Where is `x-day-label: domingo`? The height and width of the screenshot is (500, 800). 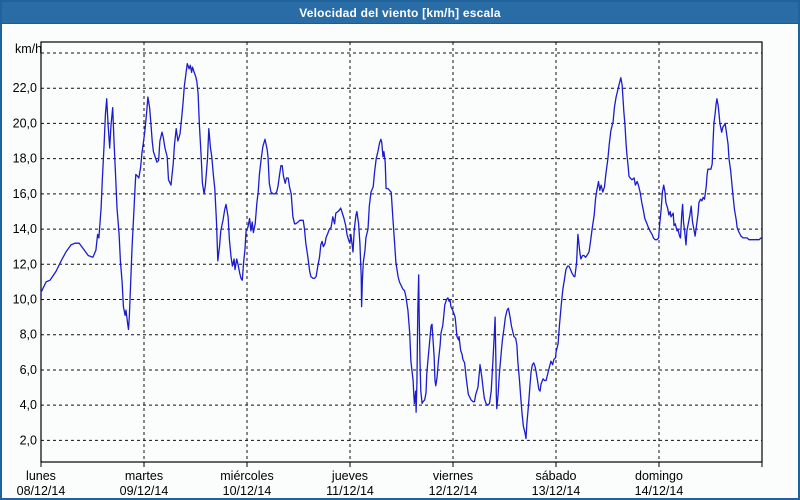 x-day-label: domingo is located at coordinates (659, 476).